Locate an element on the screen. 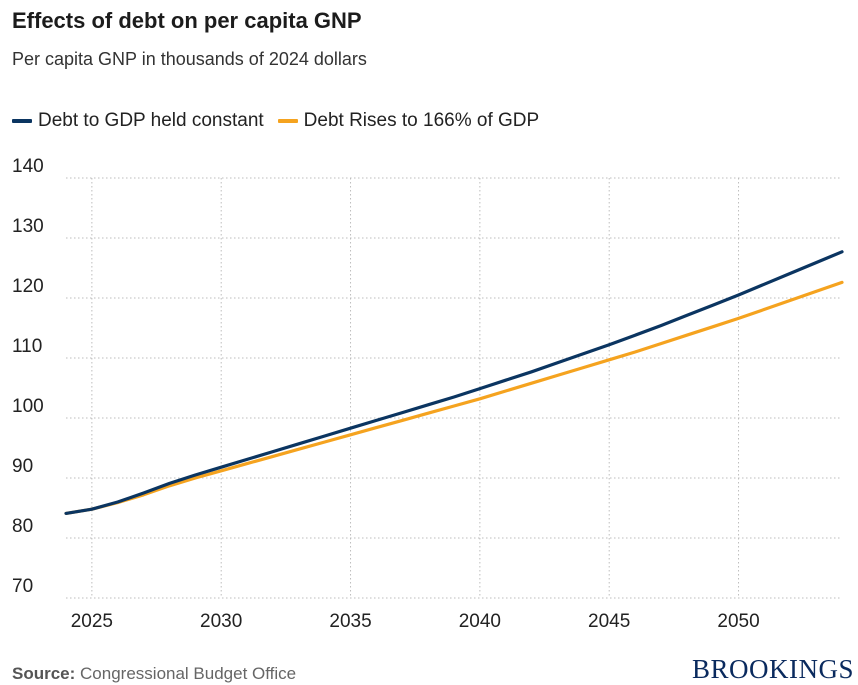 The height and width of the screenshot is (685, 858). legend-label-constant: Debt to GDP held constant is located at coordinates (151, 120).